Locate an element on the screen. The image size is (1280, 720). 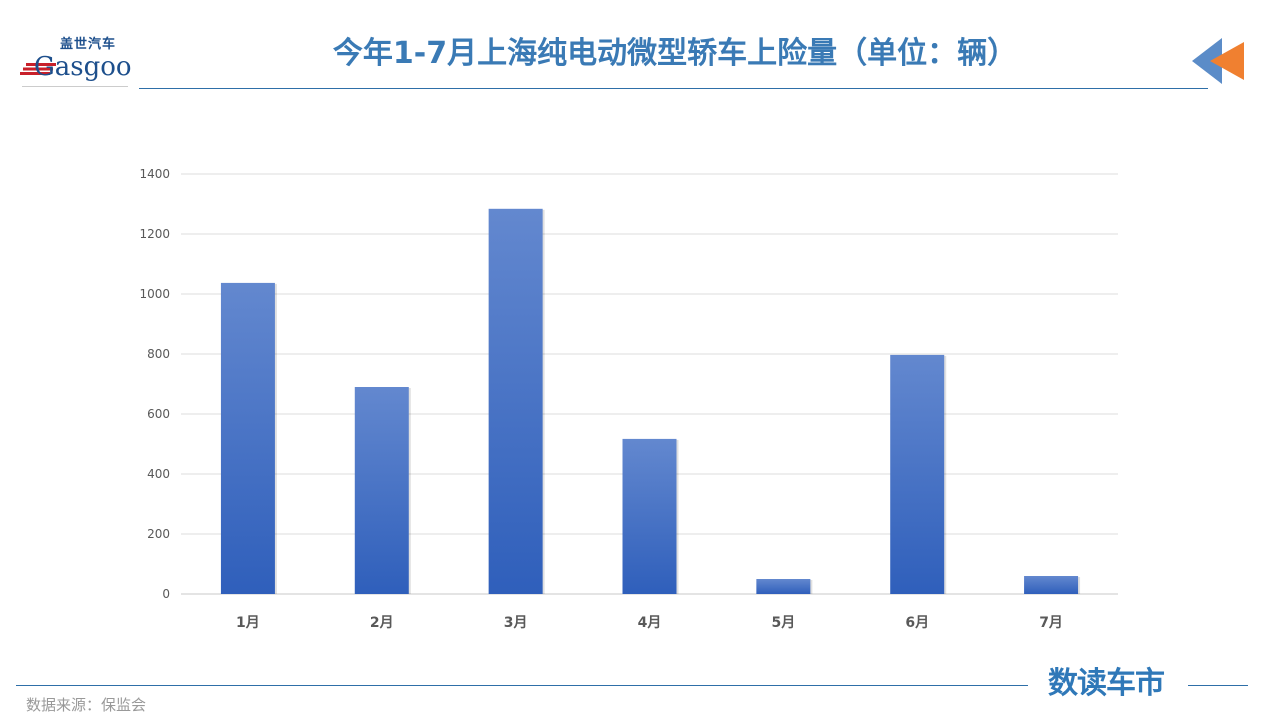
y-tick-label: 200 is located at coordinates (158, 534).